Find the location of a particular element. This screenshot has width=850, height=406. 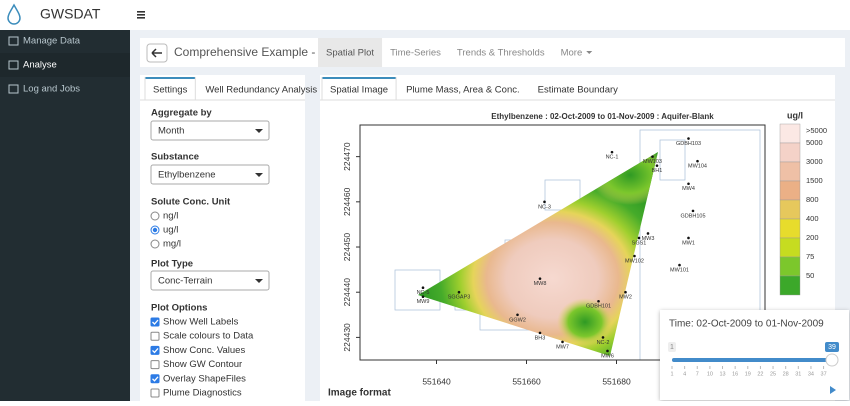

x-tick-label: 551680 is located at coordinates (616, 381).